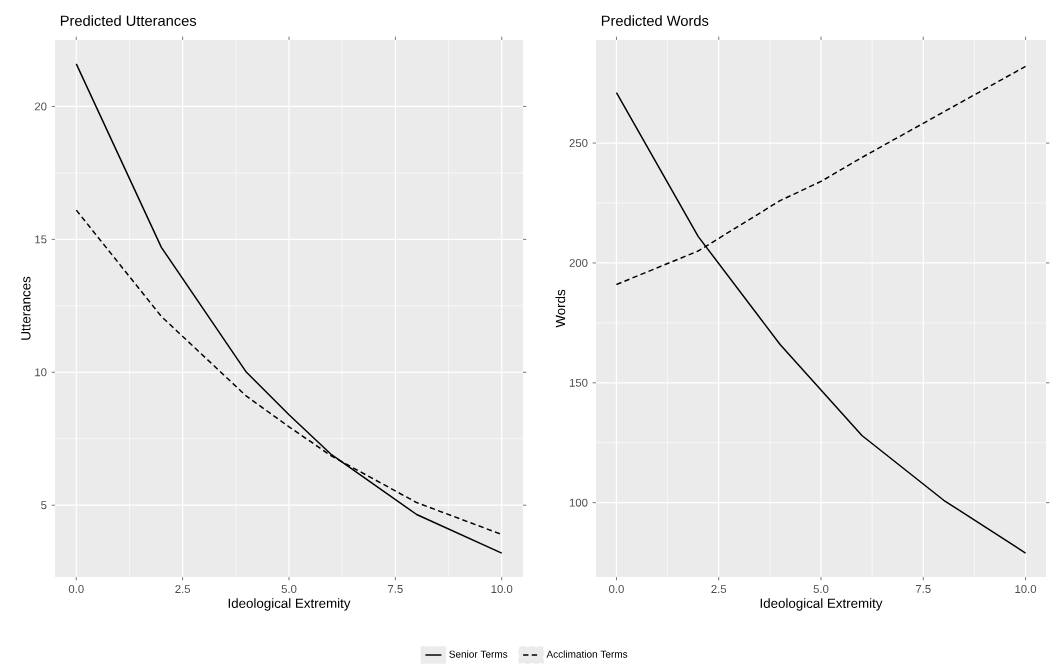 The width and height of the screenshot is (1051, 667). What do you see at coordinates (128, 20) in the screenshot?
I see `chart-title: Predicted Utterances` at bounding box center [128, 20].